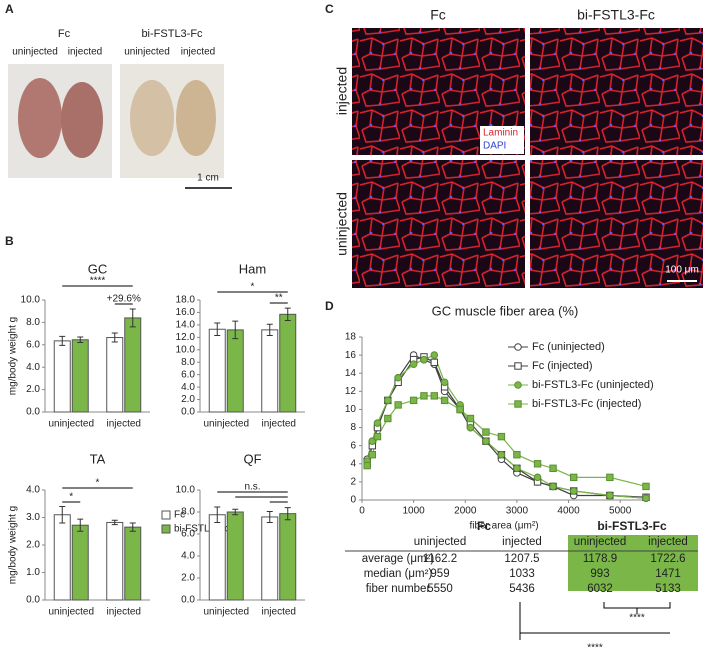 The width and height of the screenshot is (705, 658). Describe the element at coordinates (98, 458) in the screenshot. I see `chart-title: TA` at that location.